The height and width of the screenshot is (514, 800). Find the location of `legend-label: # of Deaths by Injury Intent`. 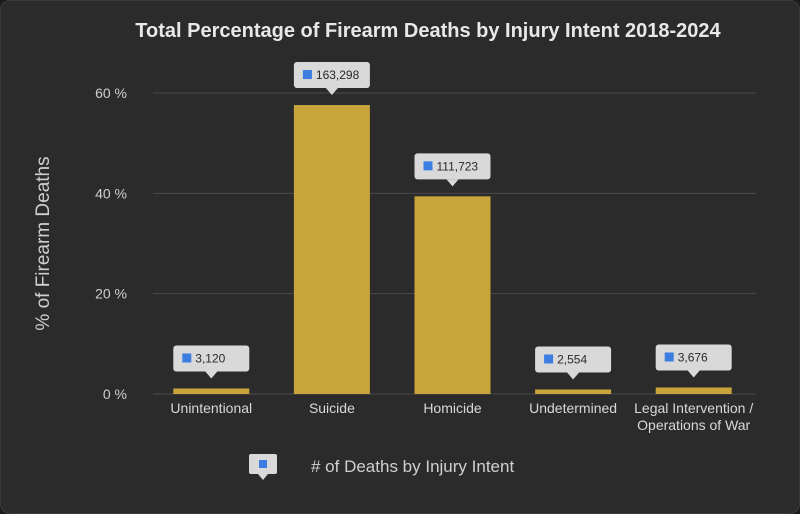

legend-label: # of Deaths by Injury Intent is located at coordinates (412, 466).